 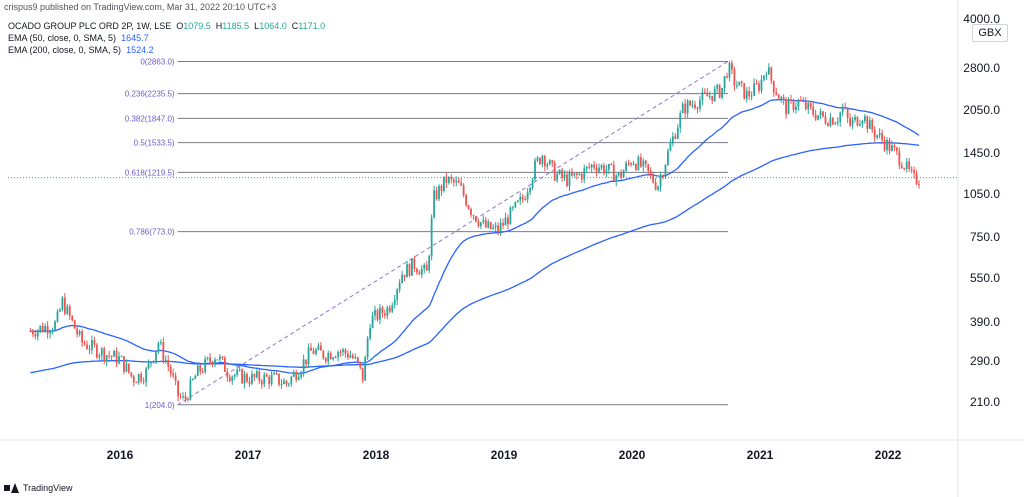 I want to click on ema50-legend-row: EMA (50, close, 0, SMA, 5) 1645.7, so click(x=166, y=38).